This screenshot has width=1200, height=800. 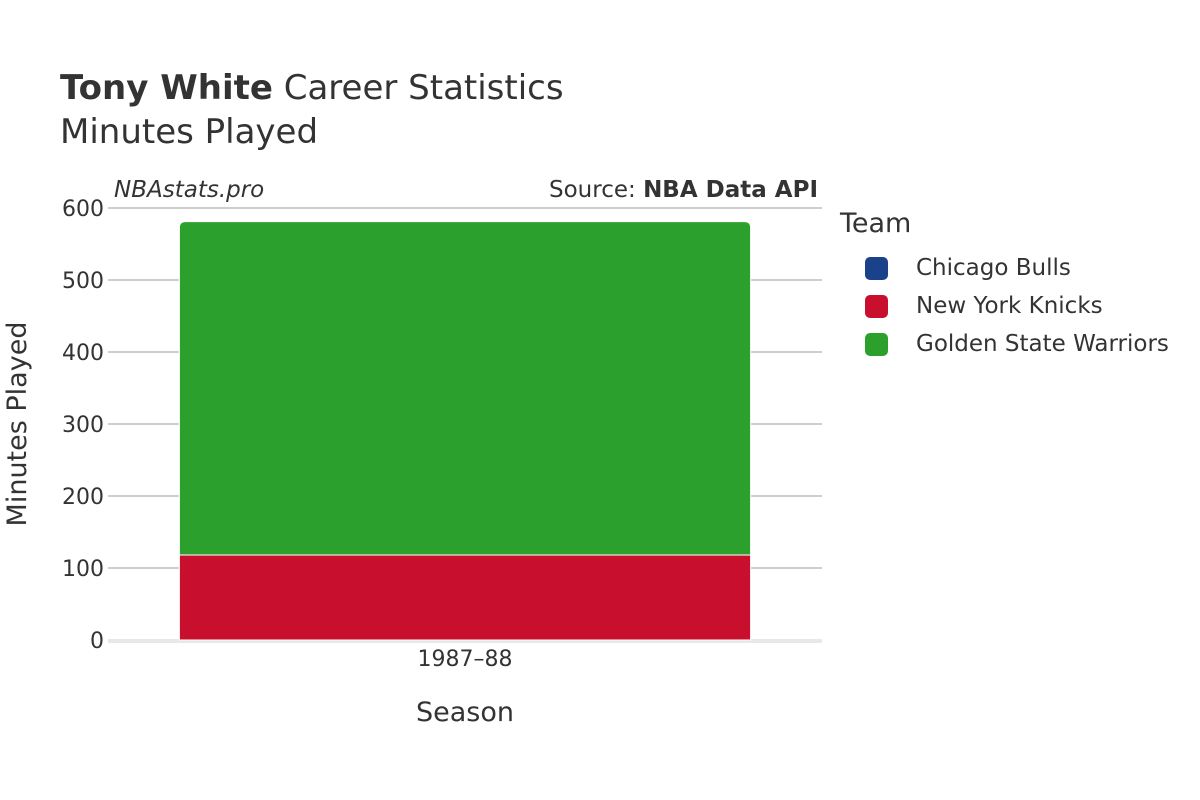 I want to click on y-tick-label: 300, so click(x=83, y=425).